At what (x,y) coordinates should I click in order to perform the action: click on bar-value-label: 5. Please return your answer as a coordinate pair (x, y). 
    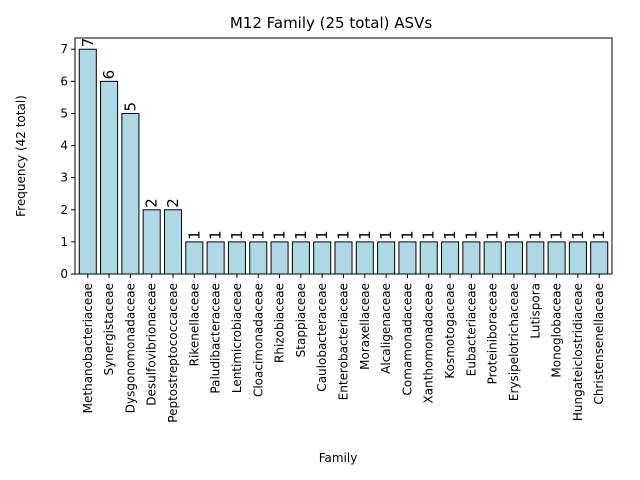
    Looking at the image, I should click on (130, 107).